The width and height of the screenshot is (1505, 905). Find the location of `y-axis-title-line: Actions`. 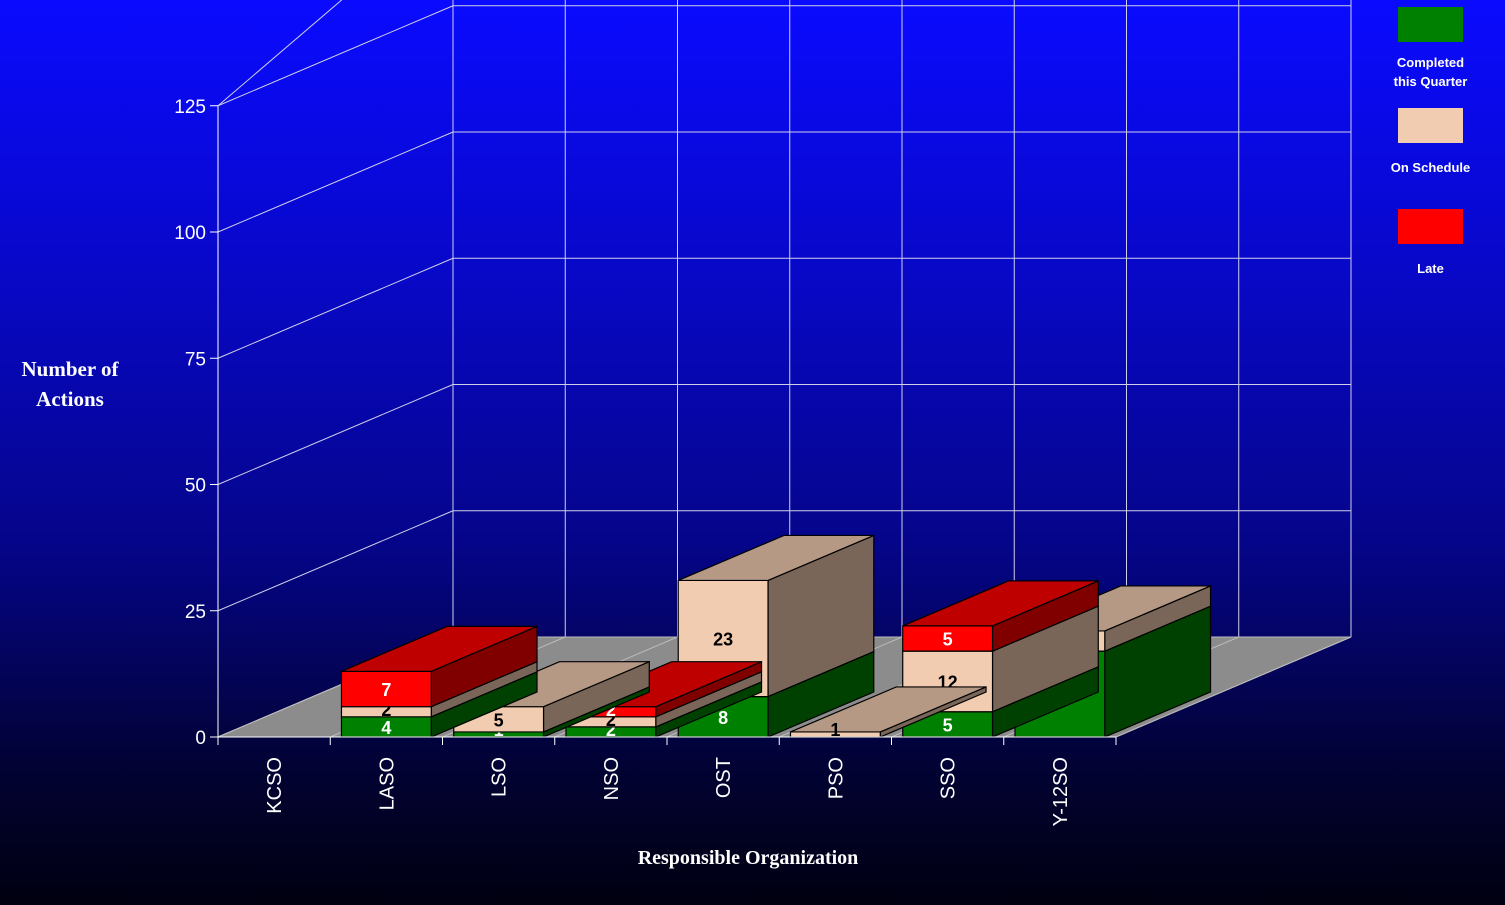

y-axis-title-line: Actions is located at coordinates (70, 399).